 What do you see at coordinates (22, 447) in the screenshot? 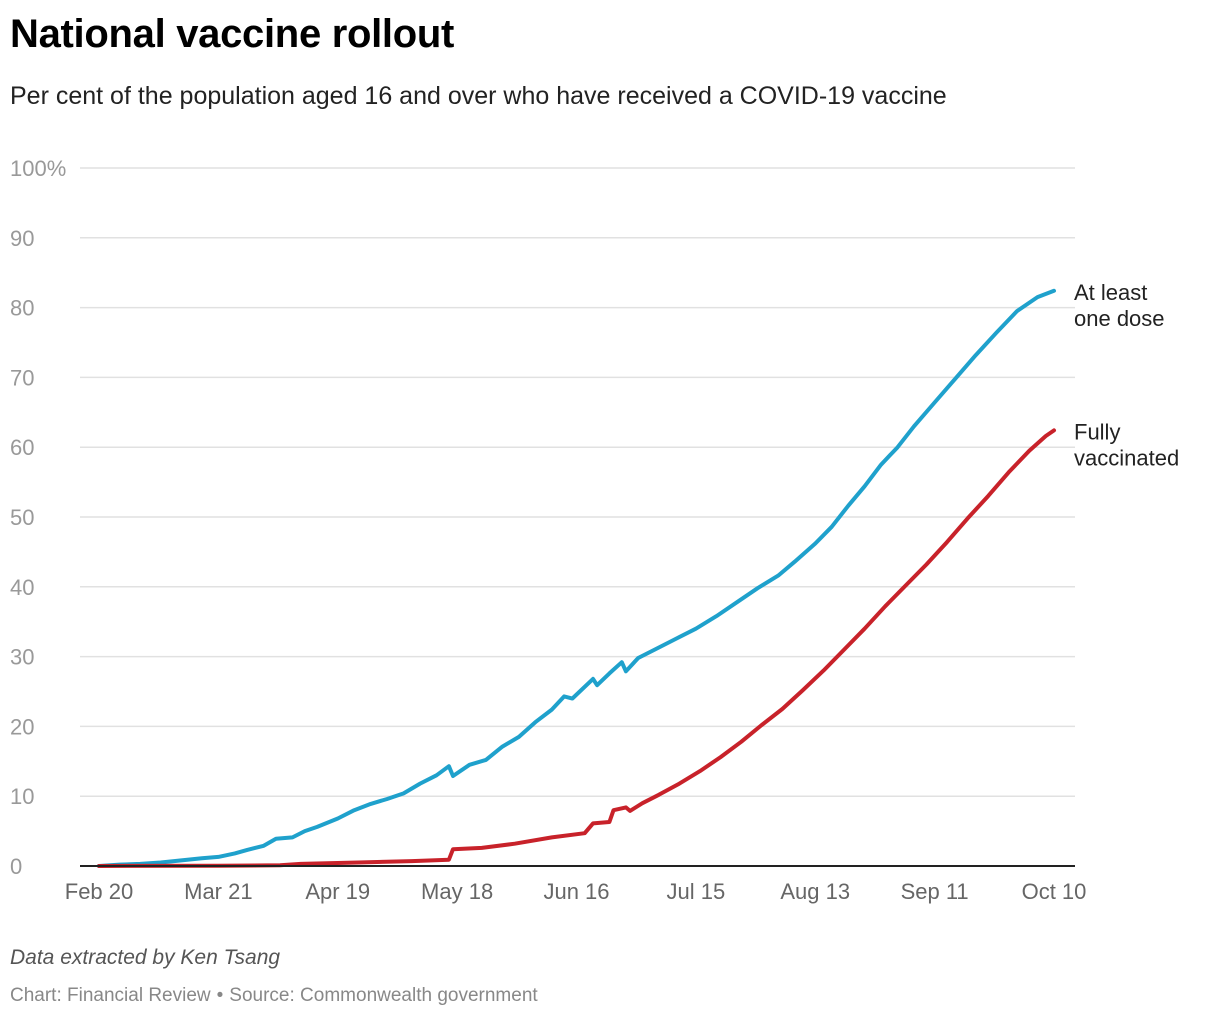
I see `y-tick-label: 60` at bounding box center [22, 447].